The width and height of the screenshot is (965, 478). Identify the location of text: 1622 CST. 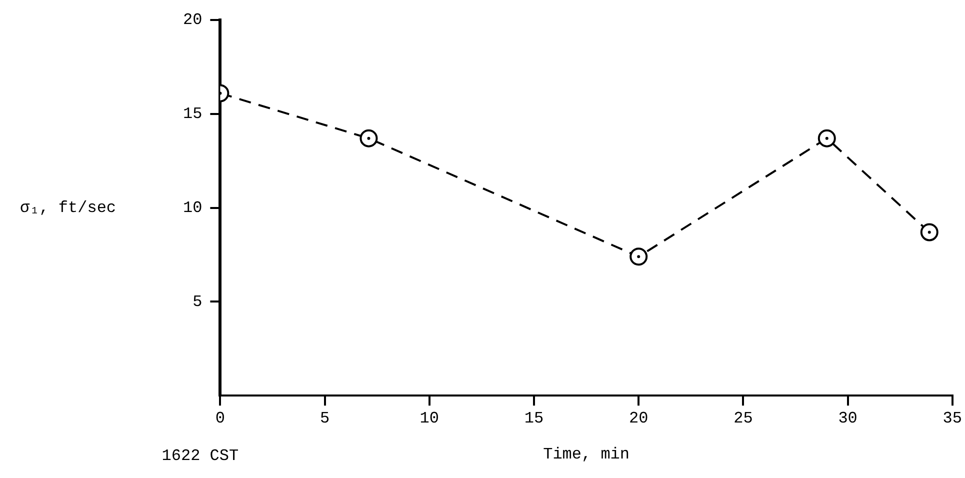
(200, 455).